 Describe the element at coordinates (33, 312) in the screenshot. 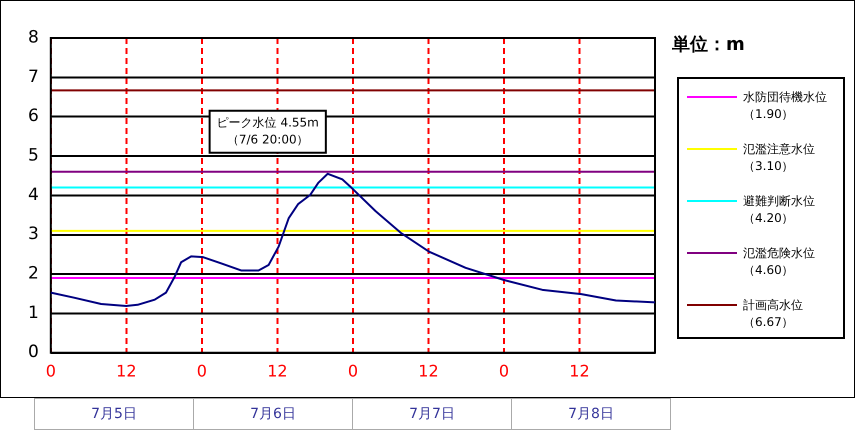

I see `y-tick-label: 1` at that location.